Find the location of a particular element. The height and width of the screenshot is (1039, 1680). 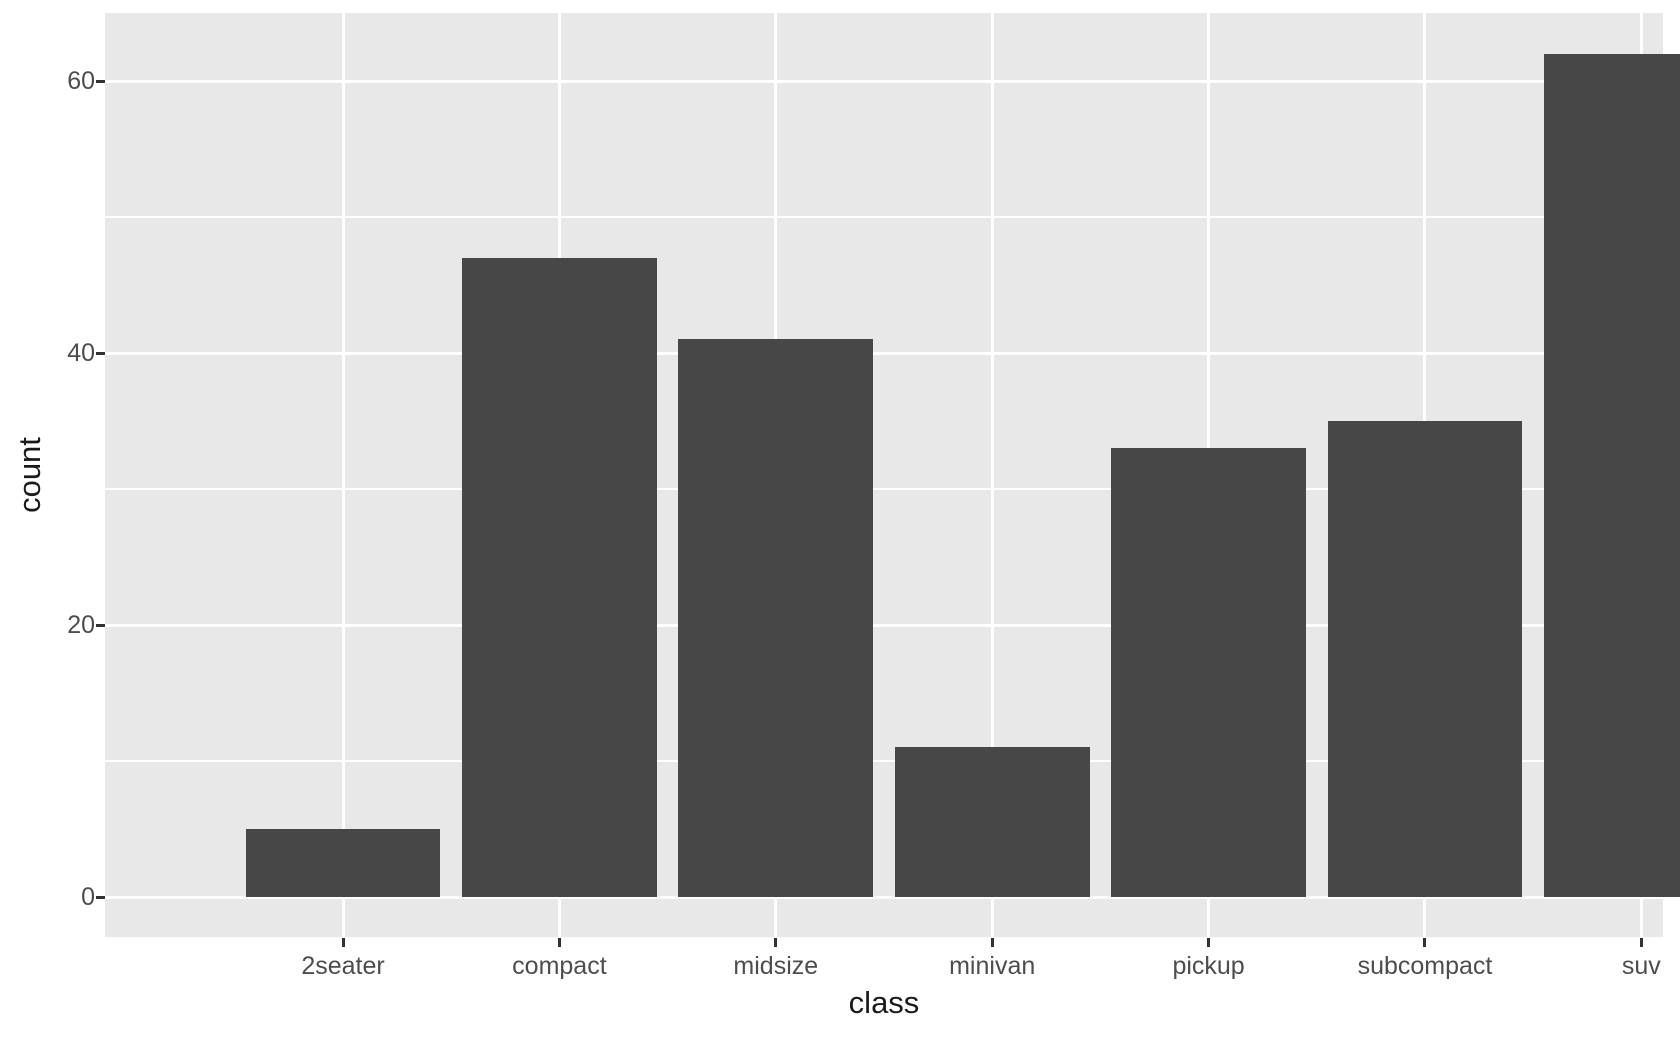

y-tick-label: 60 is located at coordinates (81, 81).